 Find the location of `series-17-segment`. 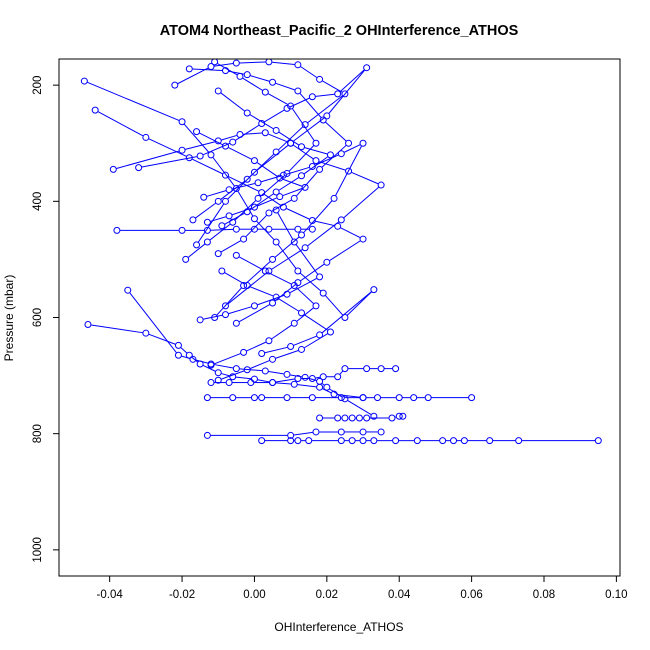

series-17-segment is located at coordinates (288, 184).